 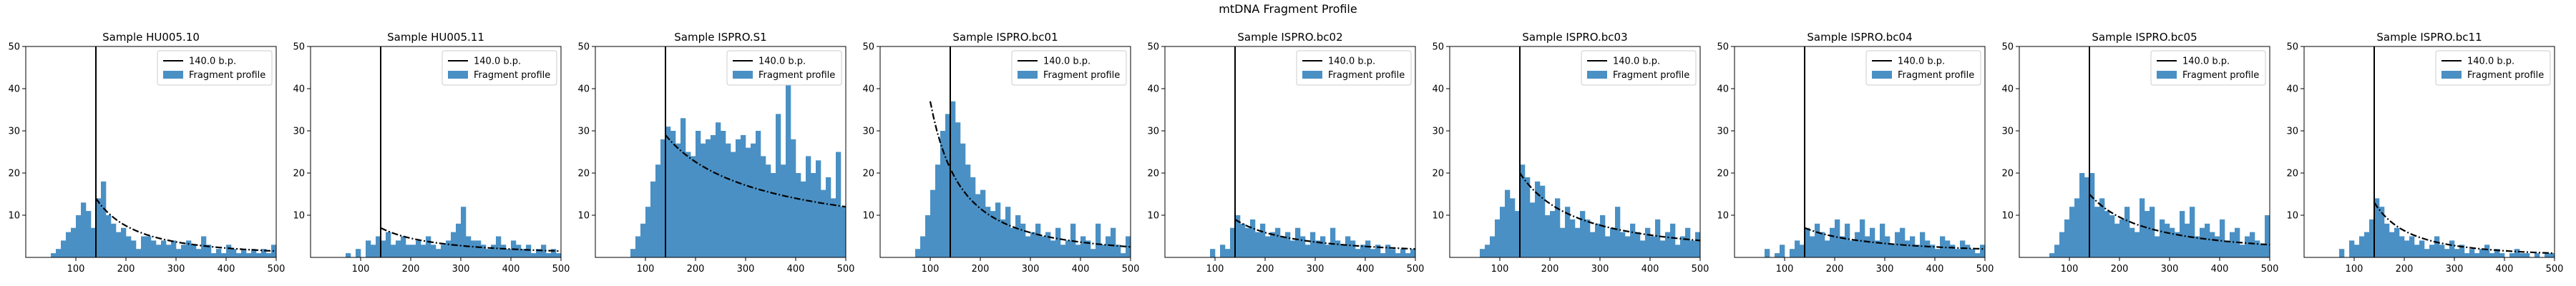 I want to click on legend-bar-label: Fragment profile, so click(x=2505, y=75).